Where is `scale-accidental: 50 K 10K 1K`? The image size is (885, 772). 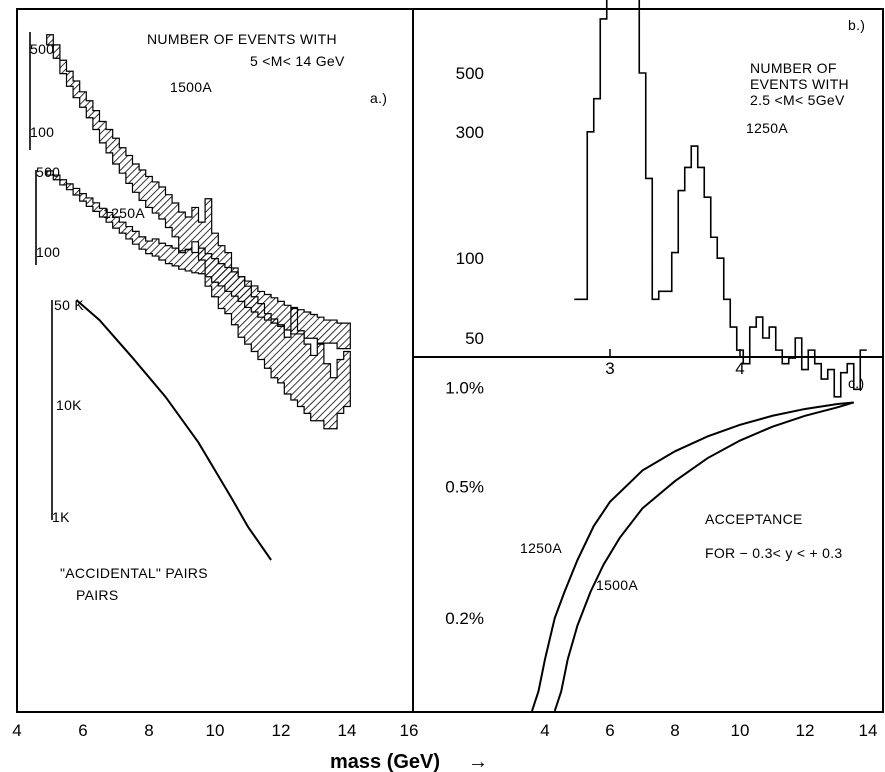
scale-accidental: 50 K 10K 1K is located at coordinates (67, 411).